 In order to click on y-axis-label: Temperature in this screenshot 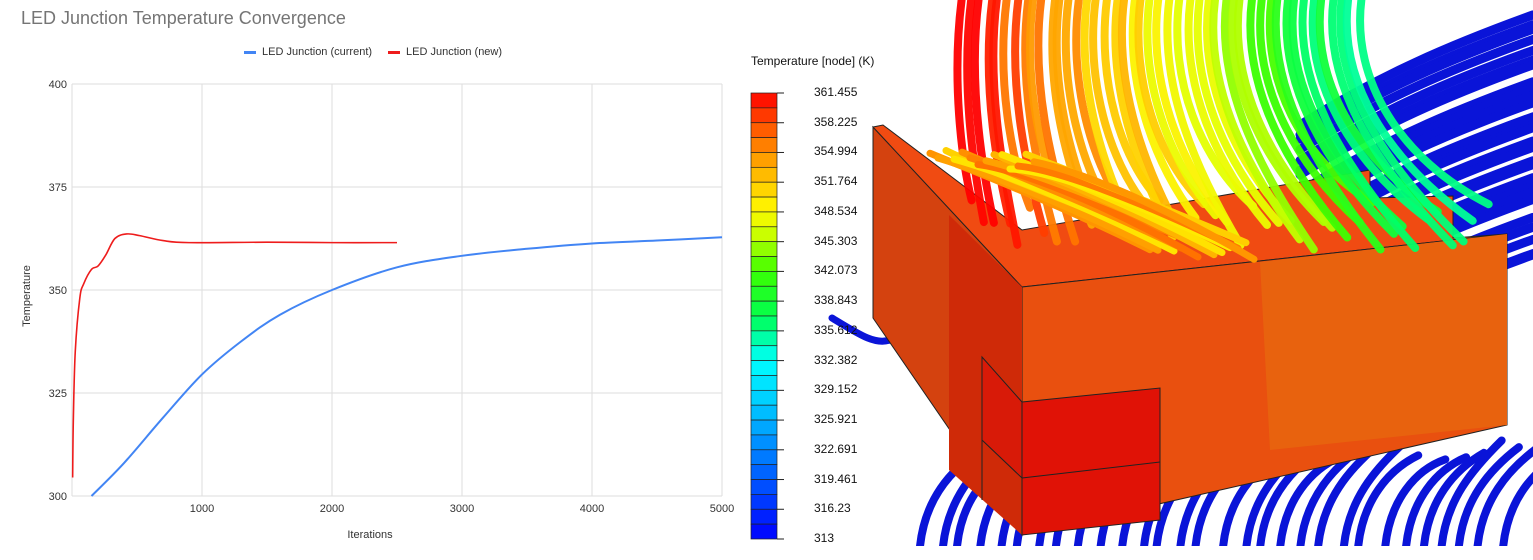, I will do `click(27, 296)`.